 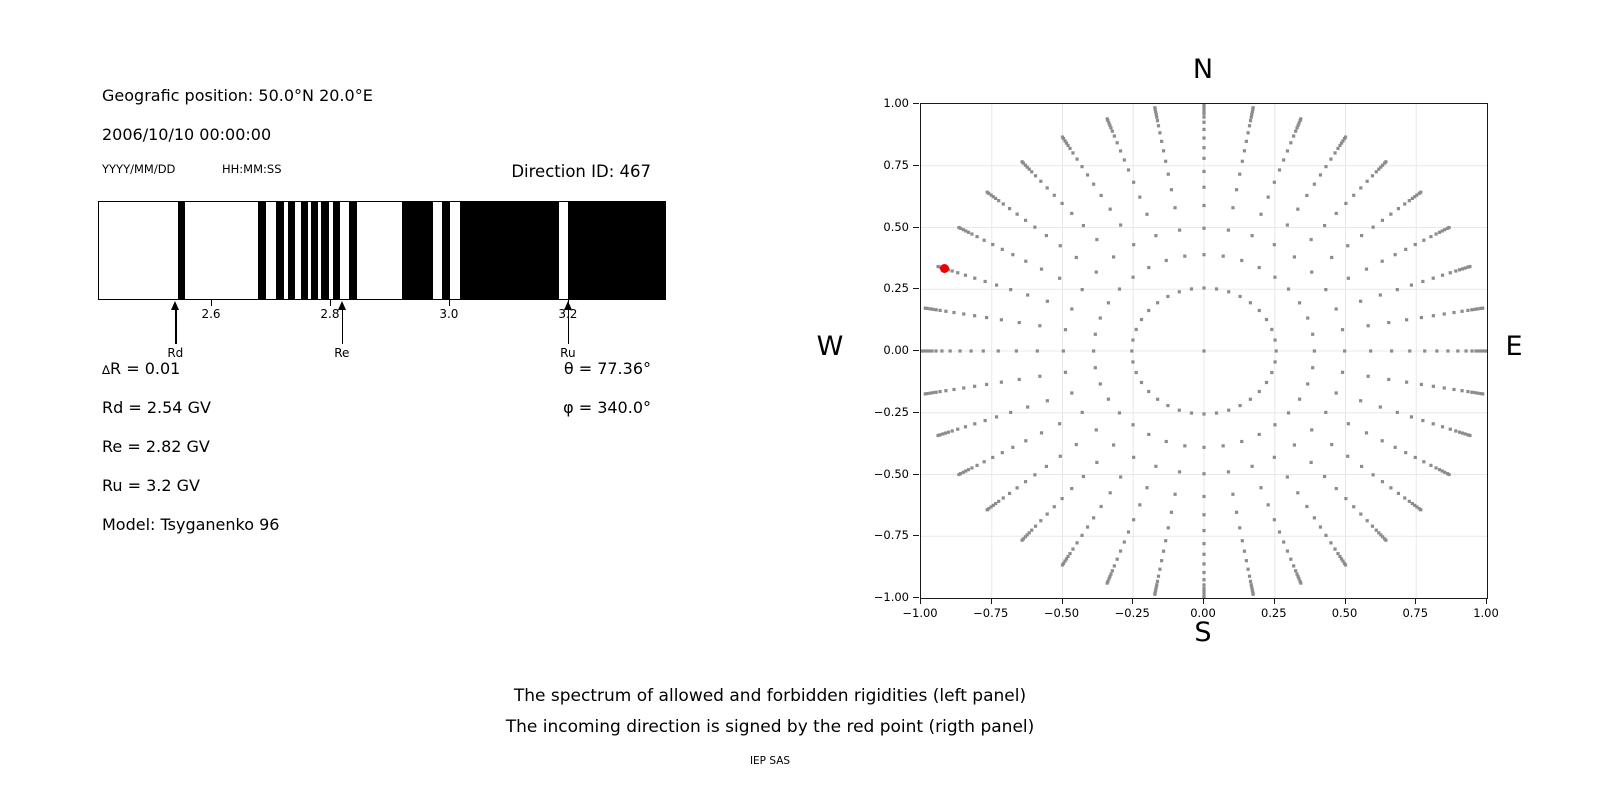 What do you see at coordinates (141, 368) in the screenshot?
I see `delta-r-text: ∆R = 0.01` at bounding box center [141, 368].